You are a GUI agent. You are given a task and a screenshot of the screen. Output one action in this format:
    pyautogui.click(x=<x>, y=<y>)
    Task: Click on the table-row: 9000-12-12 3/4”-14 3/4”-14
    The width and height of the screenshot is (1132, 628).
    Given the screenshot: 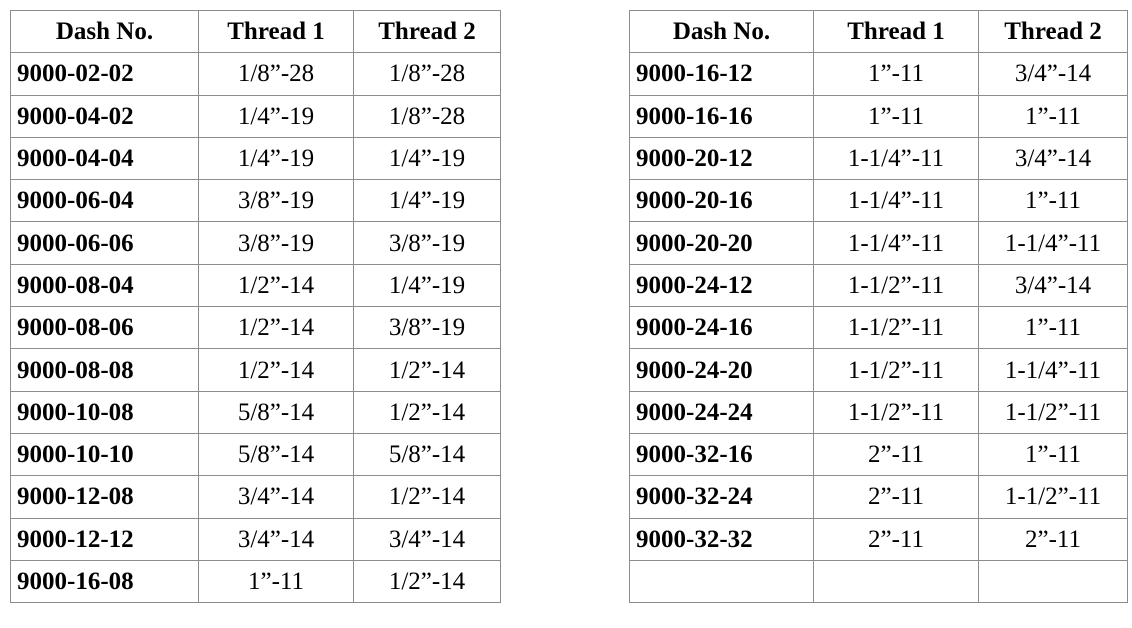 What is the action you would take?
    pyautogui.click(x=255, y=539)
    